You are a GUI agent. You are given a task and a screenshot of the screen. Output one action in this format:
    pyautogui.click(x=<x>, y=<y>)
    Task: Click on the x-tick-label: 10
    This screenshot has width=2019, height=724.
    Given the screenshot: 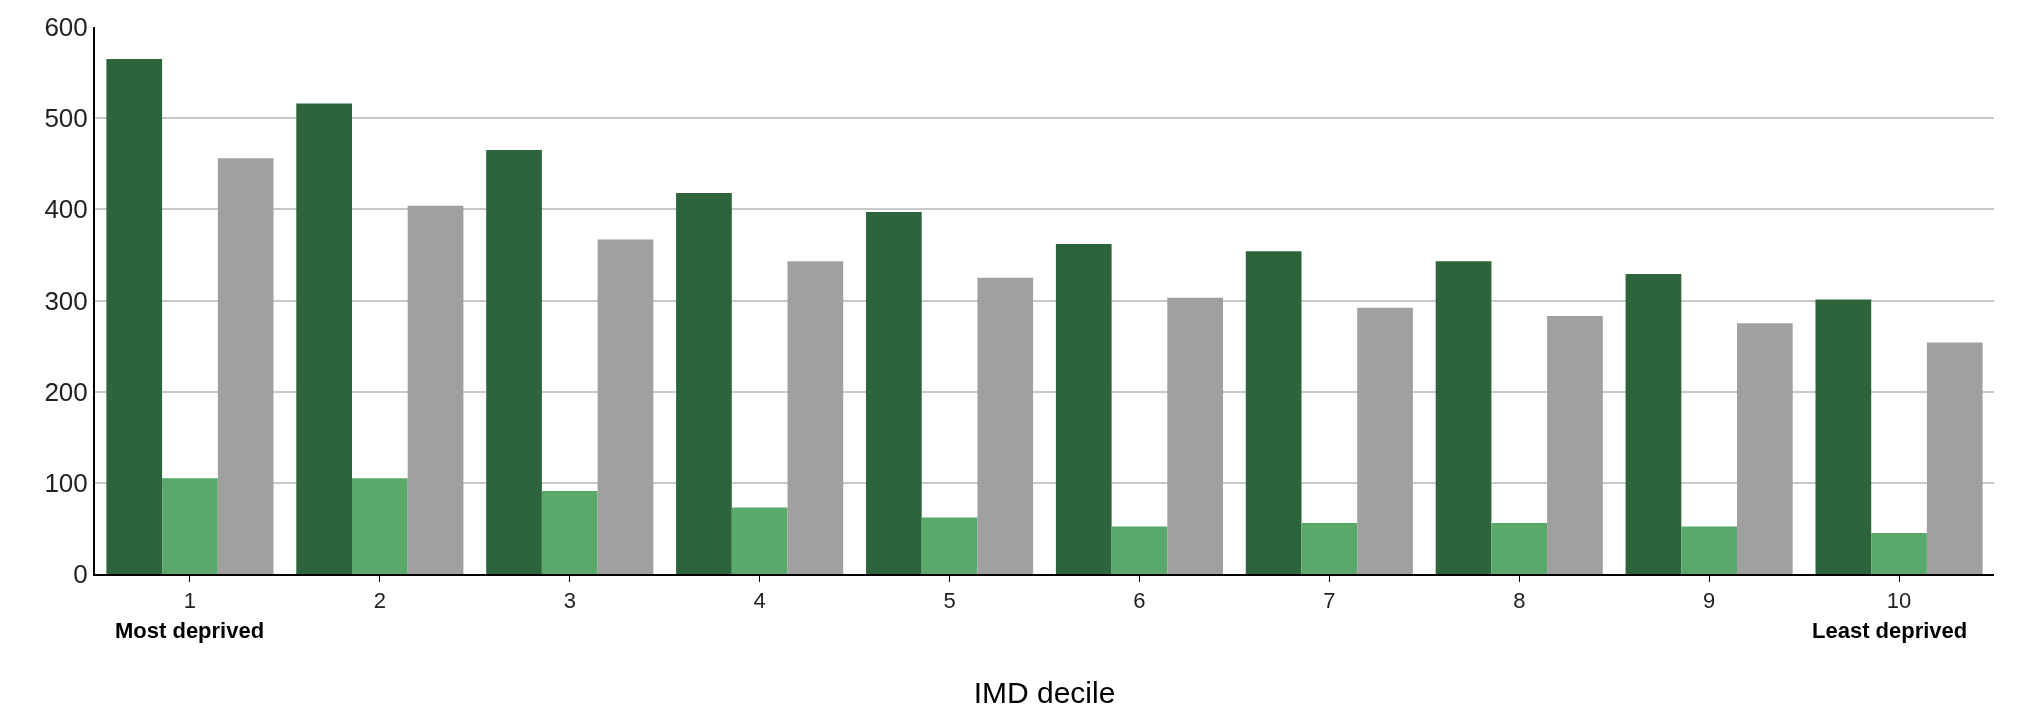 What is the action you would take?
    pyautogui.click(x=1899, y=601)
    